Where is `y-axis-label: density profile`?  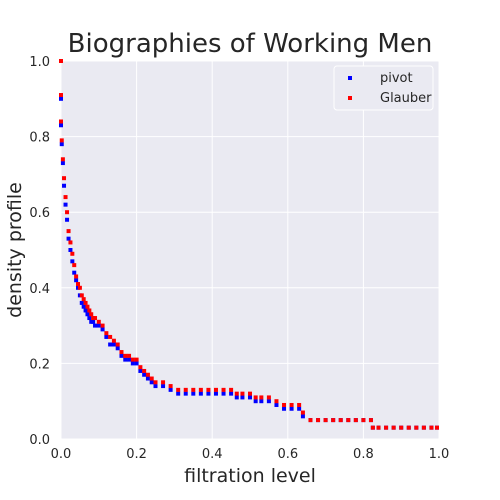
y-axis-label: density profile is located at coordinates (15, 250).